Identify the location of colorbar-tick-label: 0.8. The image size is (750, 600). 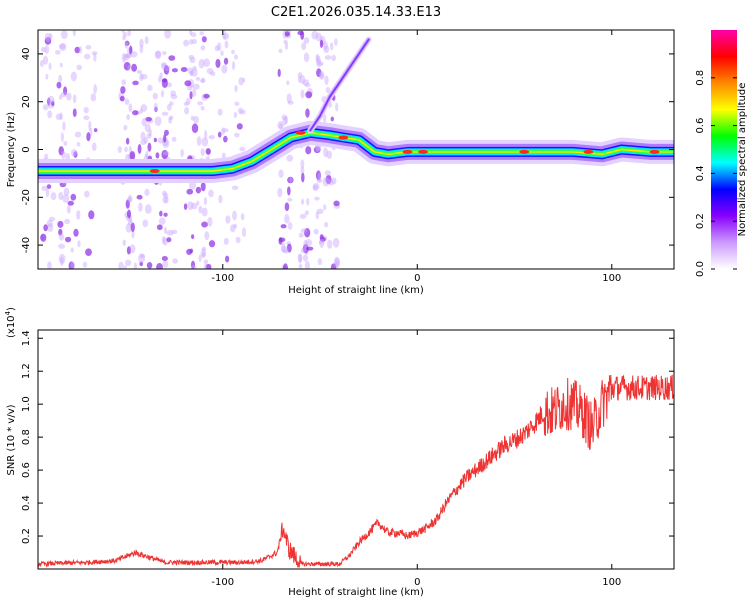
(700, 78).